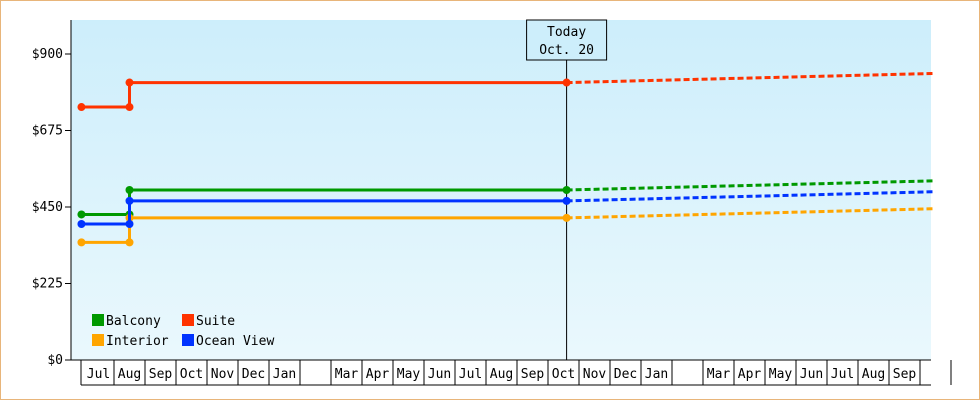 This screenshot has width=980, height=400. I want to click on today-marker: Today Oct. 20, so click(567, 189).